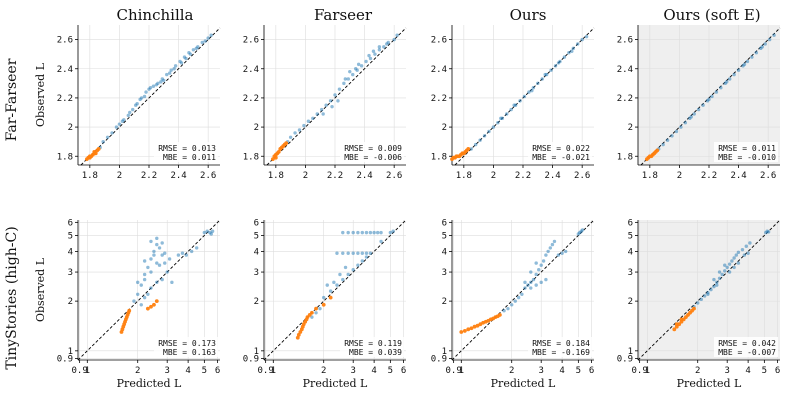 The image size is (792, 400). I want to click on y-tick-label: 3, so click(70, 273).